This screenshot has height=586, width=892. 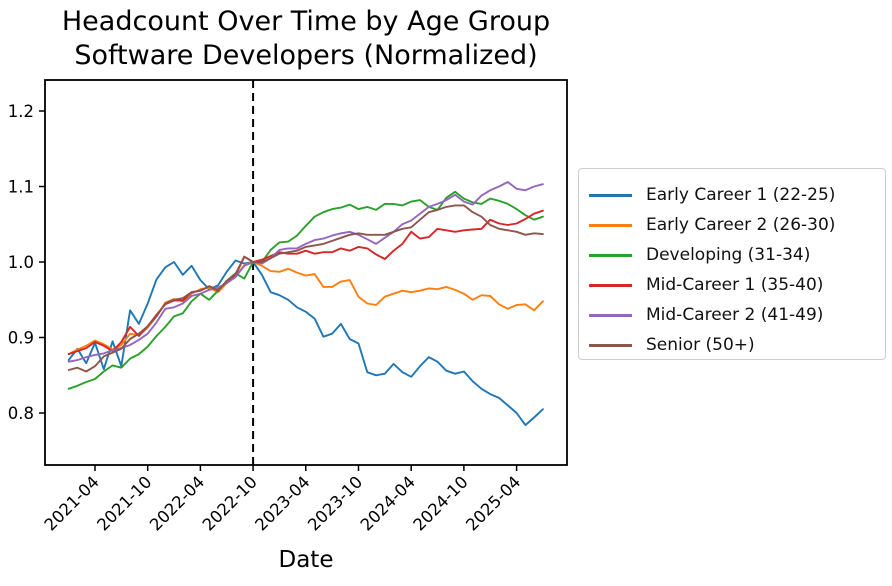 I want to click on legend-item-developing-31-34: Developing (31-34), so click(x=733, y=255).